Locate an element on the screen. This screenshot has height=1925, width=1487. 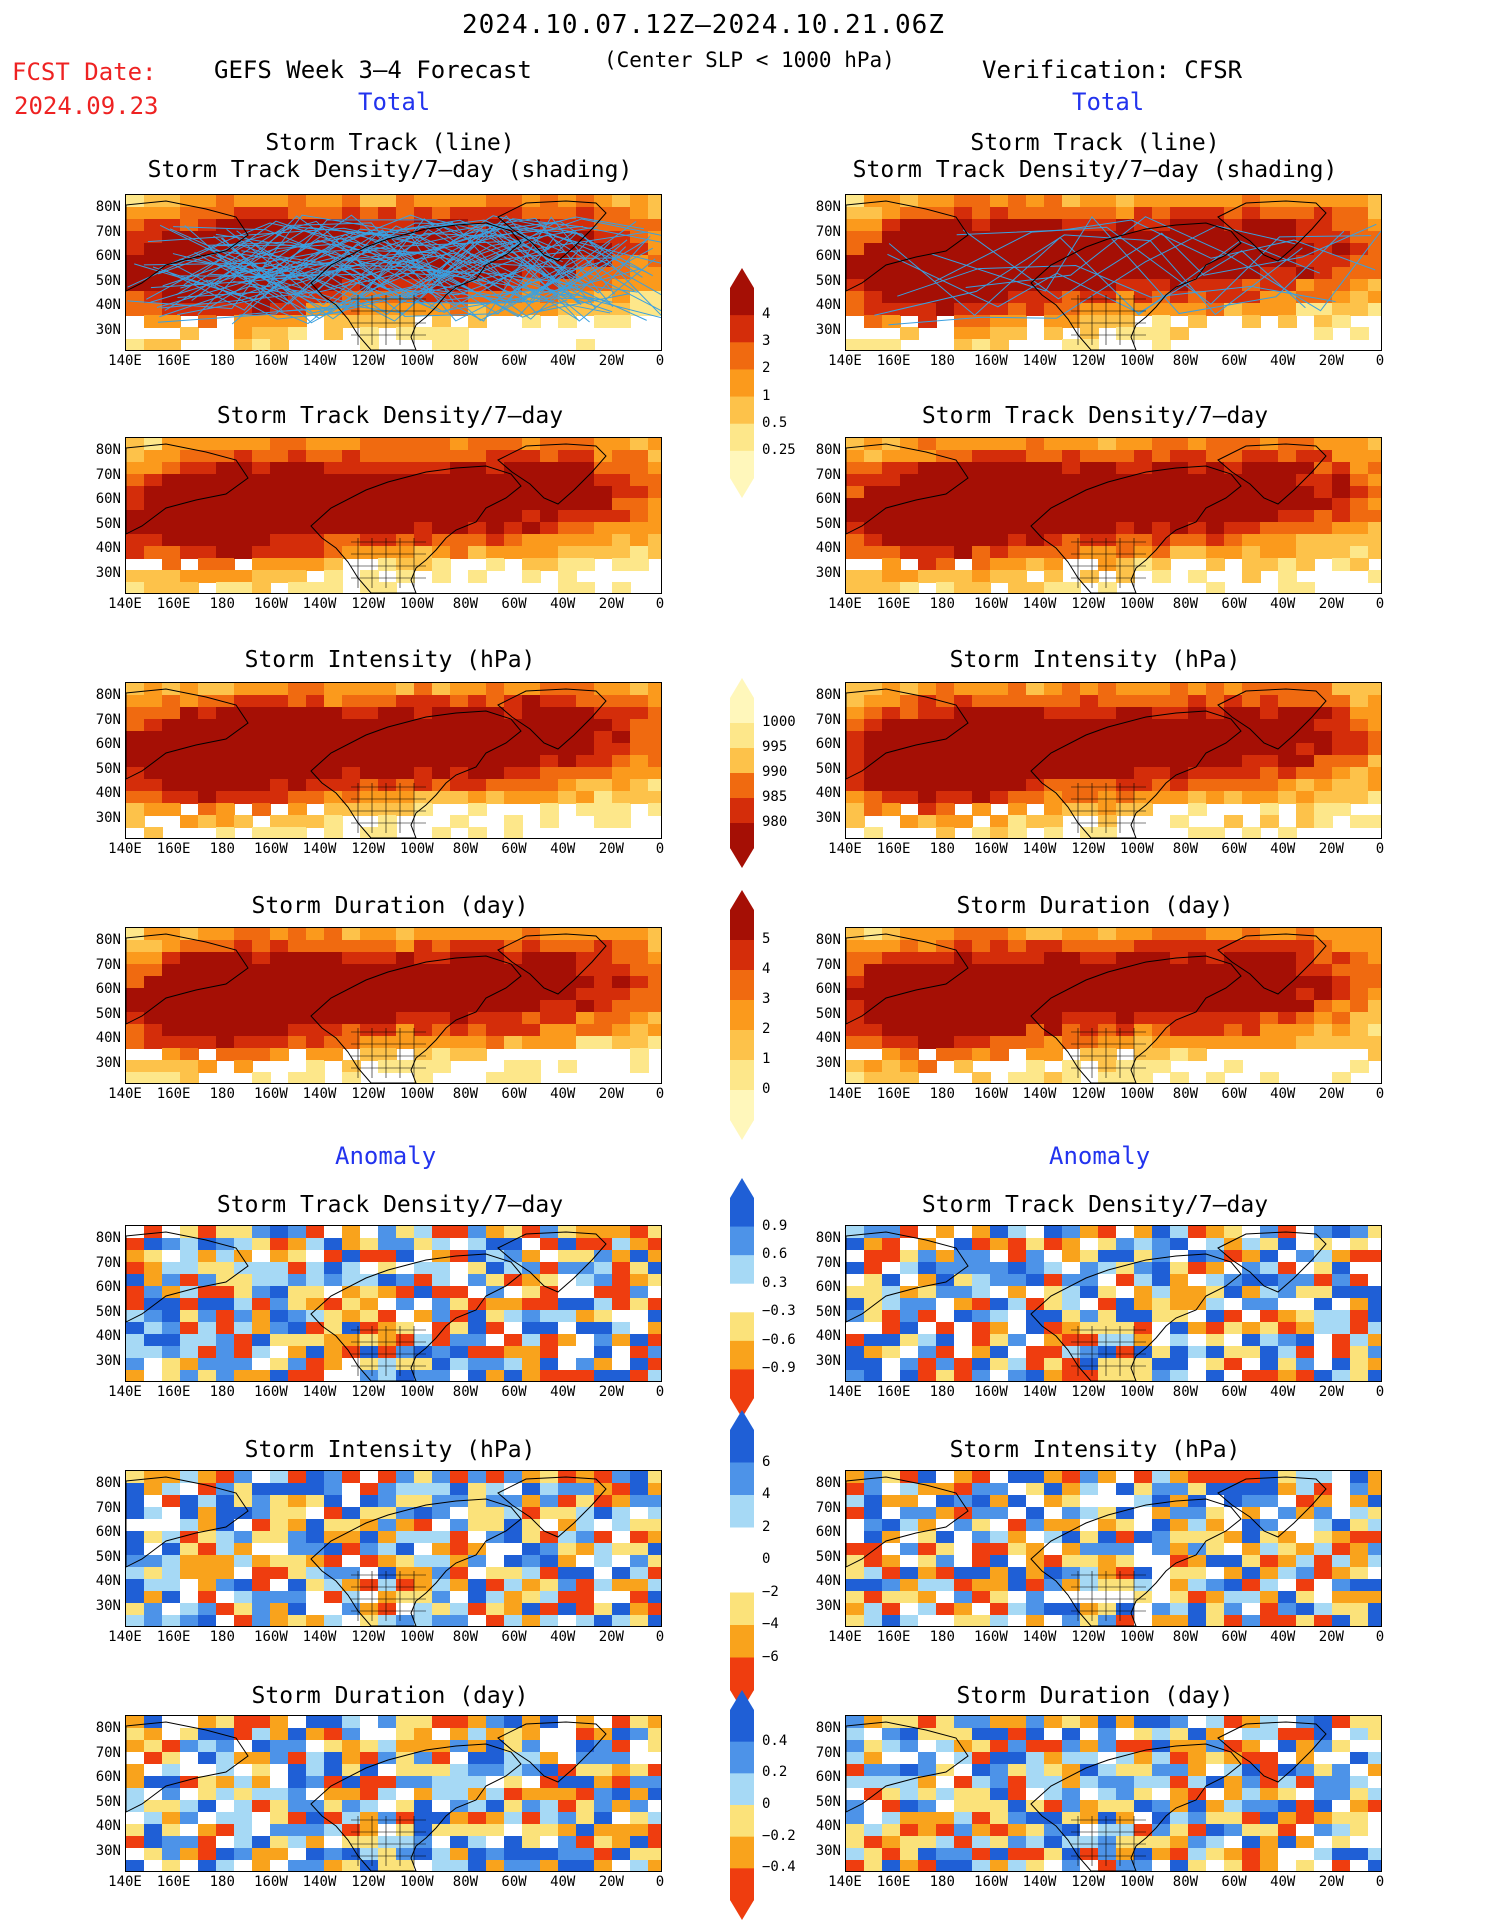
colorbar-tick-label: 980 is located at coordinates (775, 822).